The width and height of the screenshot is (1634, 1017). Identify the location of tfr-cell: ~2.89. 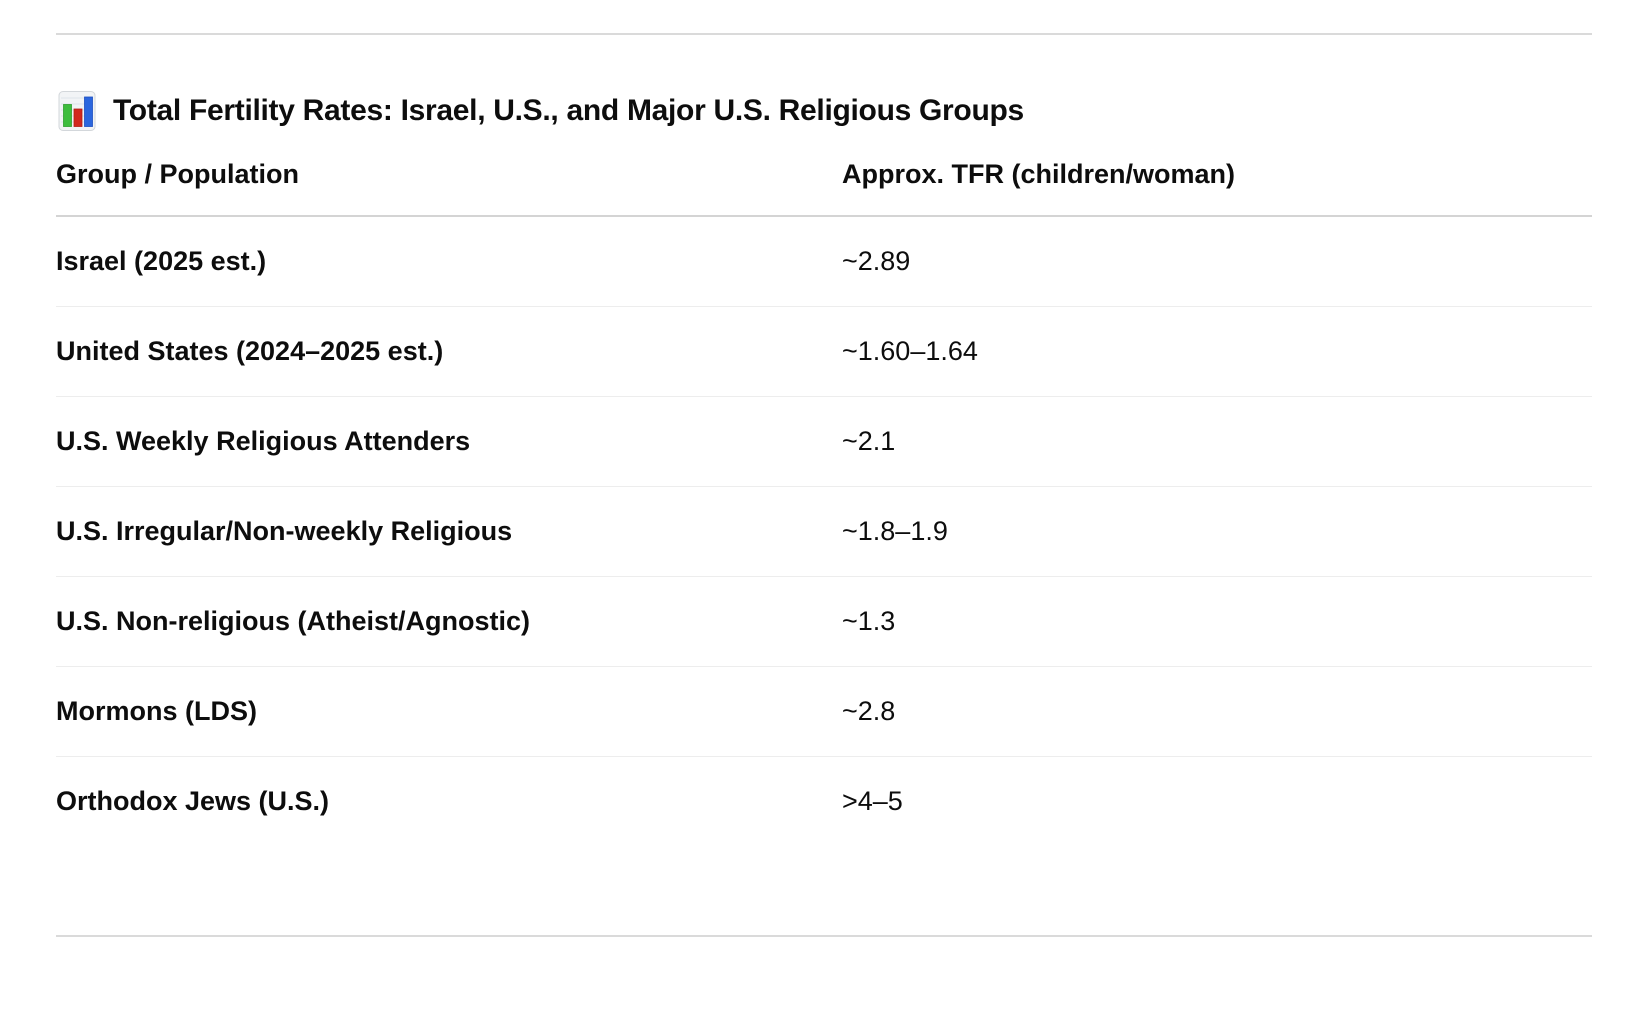
(1217, 261).